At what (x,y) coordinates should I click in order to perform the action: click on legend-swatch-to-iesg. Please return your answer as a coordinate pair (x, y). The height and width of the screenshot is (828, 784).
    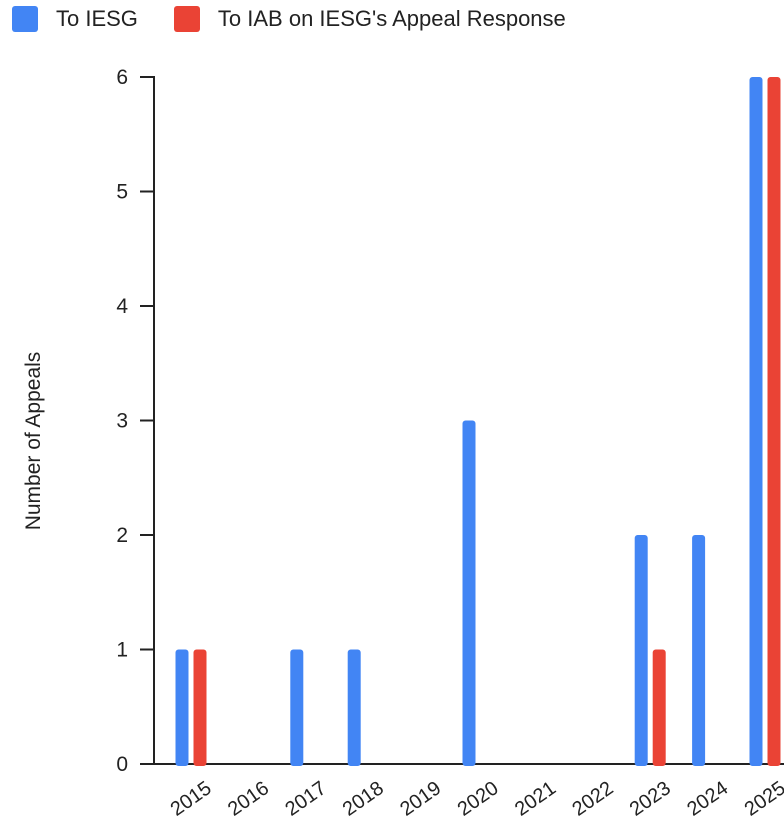
    Looking at the image, I should click on (25, 19).